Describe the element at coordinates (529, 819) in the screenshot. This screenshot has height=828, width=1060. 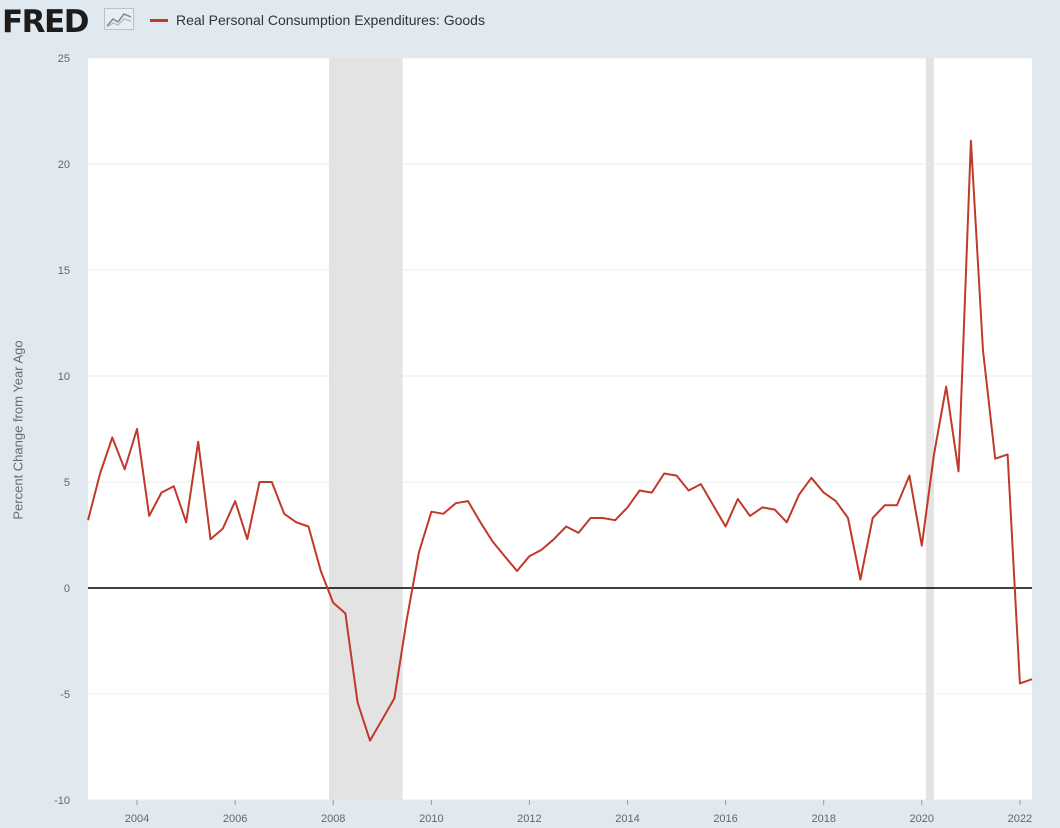
I see `x-tick-label: 2012` at that location.